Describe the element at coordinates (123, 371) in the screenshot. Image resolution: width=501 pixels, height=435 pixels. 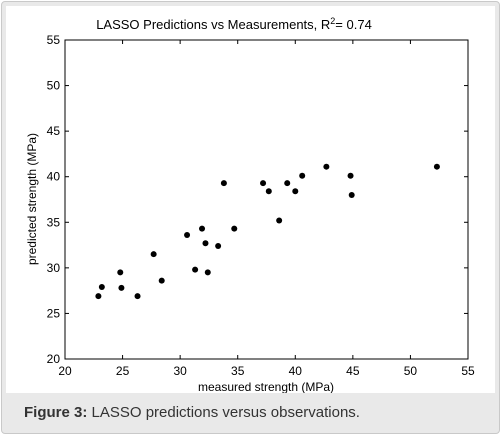
I see `x-tick-label: 25` at that location.